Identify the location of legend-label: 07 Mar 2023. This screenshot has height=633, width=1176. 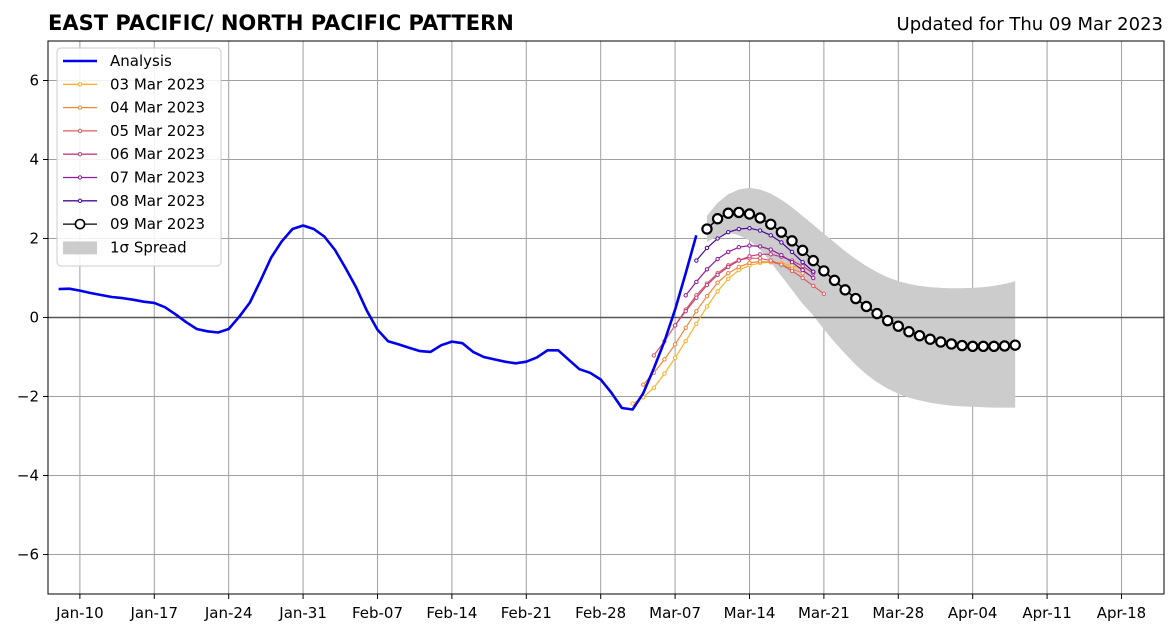
(157, 178).